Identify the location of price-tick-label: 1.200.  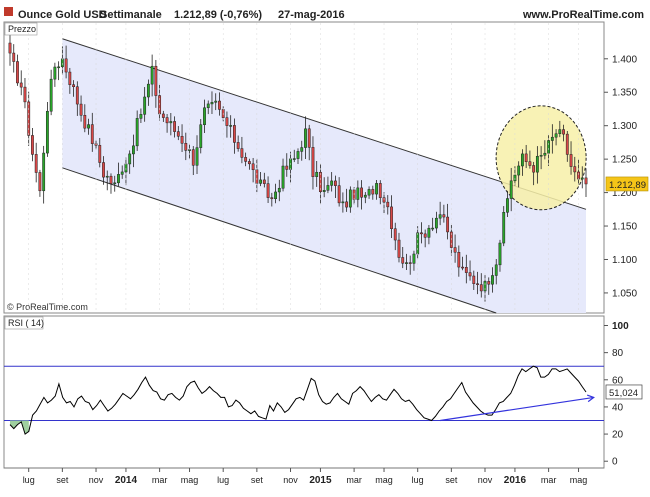
(624, 193).